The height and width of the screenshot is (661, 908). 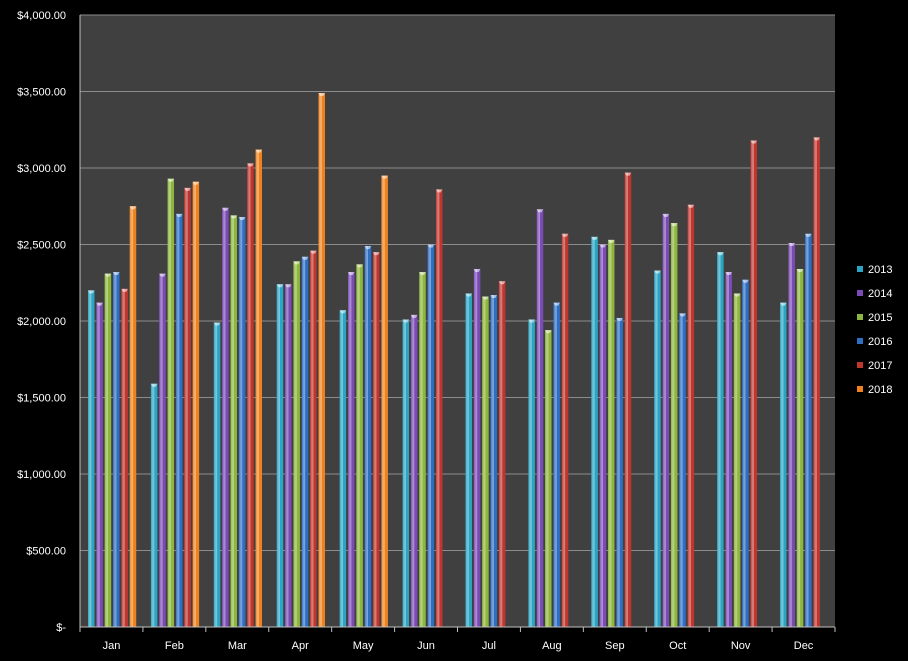 I want to click on bar-2013-oct, so click(x=657, y=448).